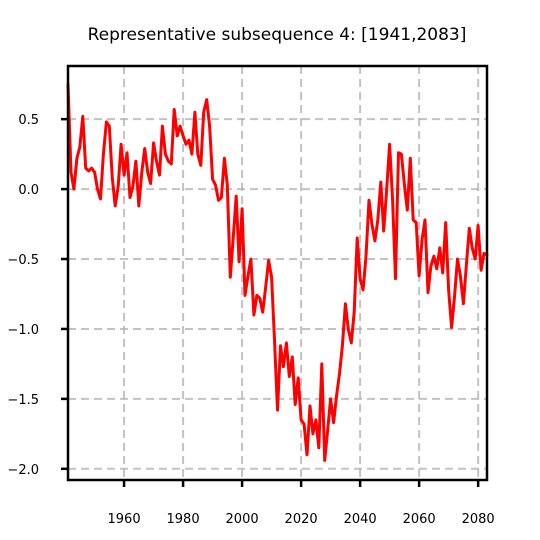 Image resolution: width=540 pixels, height=540 pixels. Describe the element at coordinates (28, 120) in the screenshot. I see `y-tick-label: 0.5` at that location.